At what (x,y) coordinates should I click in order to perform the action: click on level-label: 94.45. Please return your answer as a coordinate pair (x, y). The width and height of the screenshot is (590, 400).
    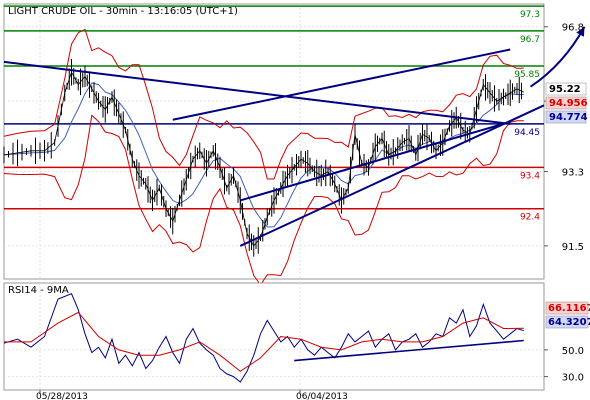
    Looking at the image, I should click on (527, 133).